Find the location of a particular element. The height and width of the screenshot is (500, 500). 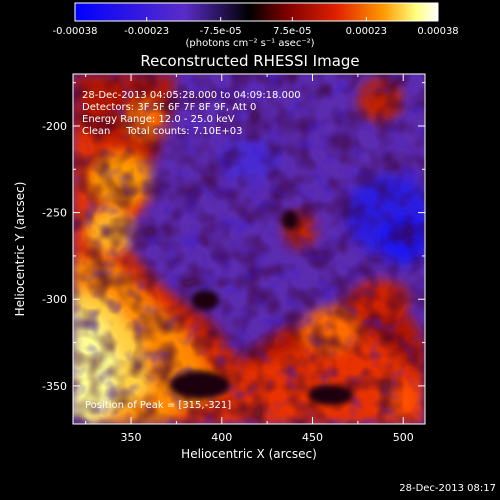

x-tick-label: 450 is located at coordinates (312, 437).